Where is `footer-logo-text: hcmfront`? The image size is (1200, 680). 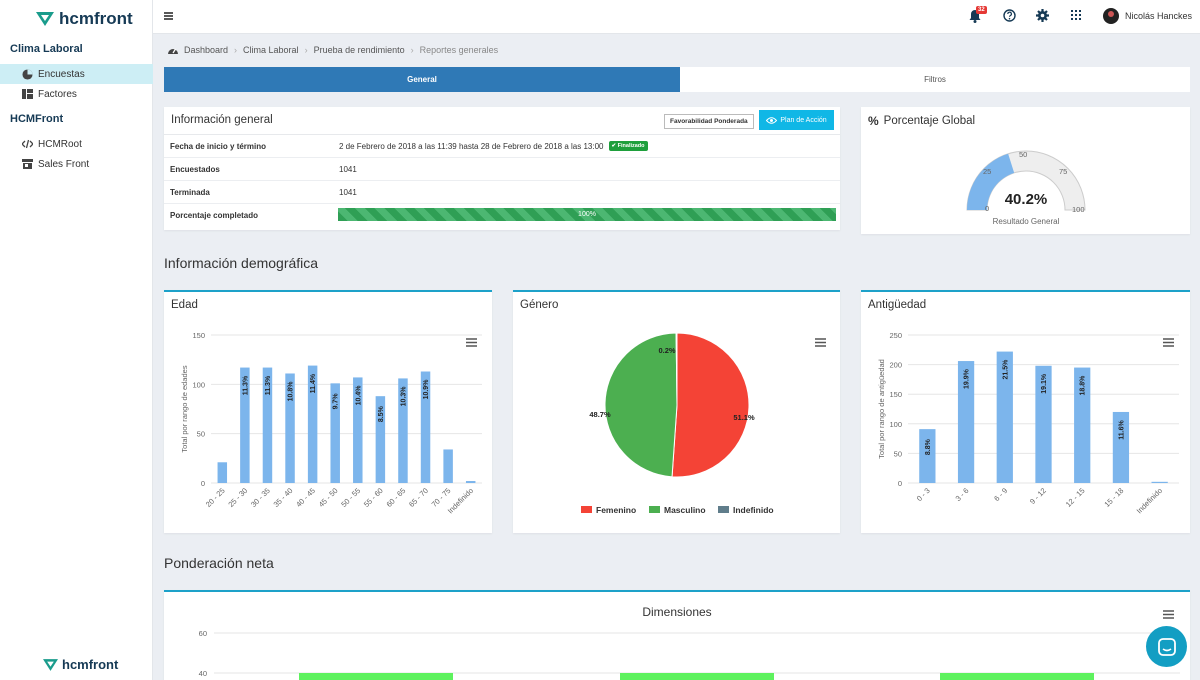
footer-logo-text: hcmfront is located at coordinates (90, 664).